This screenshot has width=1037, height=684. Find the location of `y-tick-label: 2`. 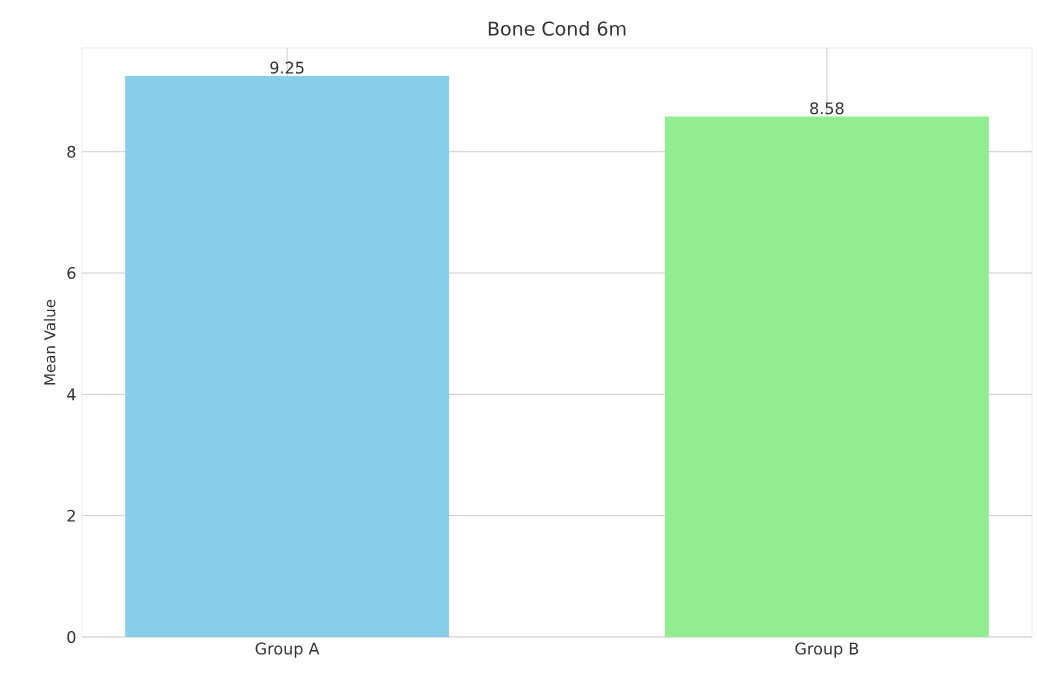

y-tick-label: 2 is located at coordinates (71, 515).